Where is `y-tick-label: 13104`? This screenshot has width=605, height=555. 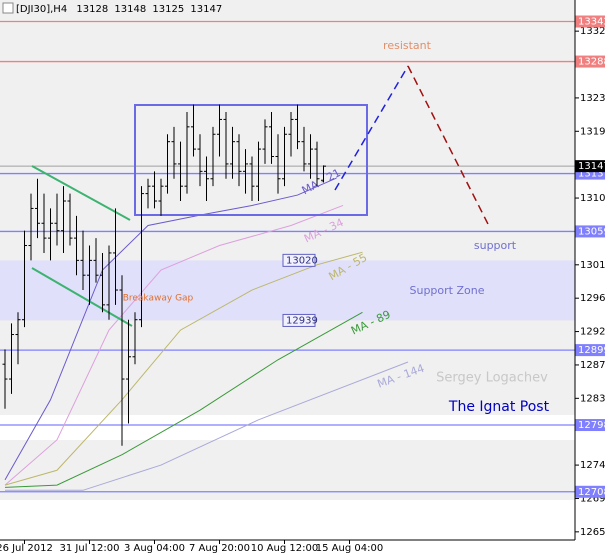 y-tick-label: 13104 is located at coordinates (592, 198).